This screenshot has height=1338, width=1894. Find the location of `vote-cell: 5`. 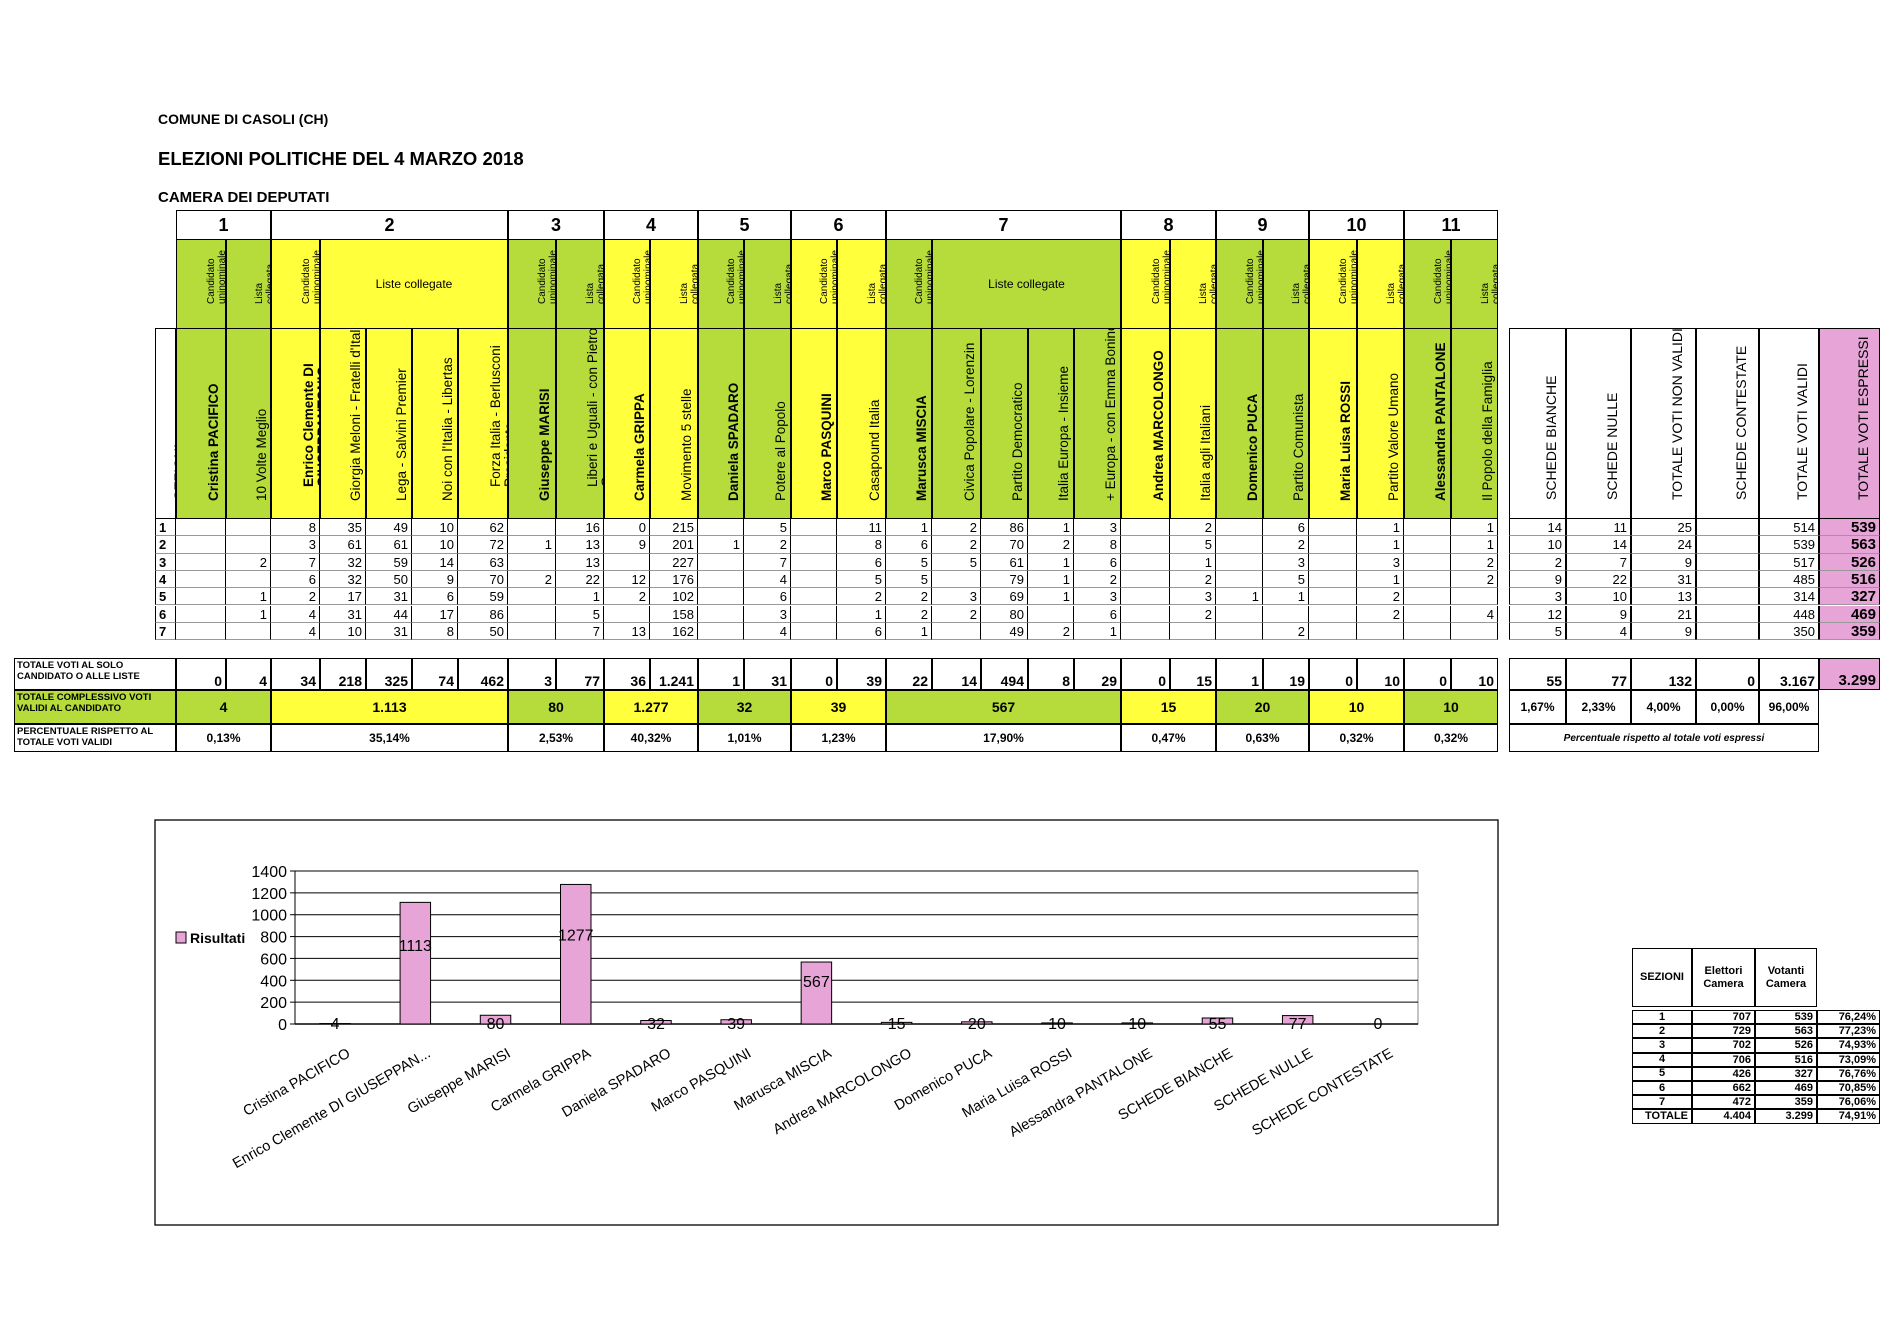

vote-cell: 5 is located at coordinates (861, 579).